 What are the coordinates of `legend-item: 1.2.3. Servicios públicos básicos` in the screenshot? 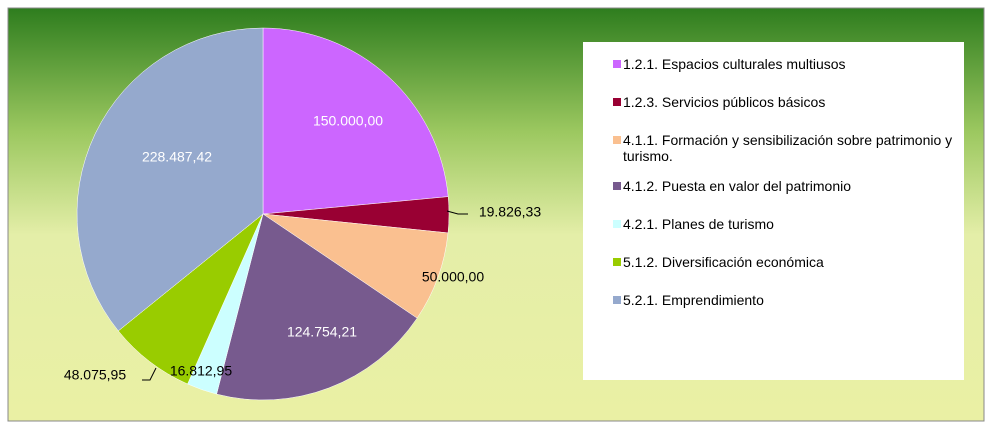 It's located at (783, 102).